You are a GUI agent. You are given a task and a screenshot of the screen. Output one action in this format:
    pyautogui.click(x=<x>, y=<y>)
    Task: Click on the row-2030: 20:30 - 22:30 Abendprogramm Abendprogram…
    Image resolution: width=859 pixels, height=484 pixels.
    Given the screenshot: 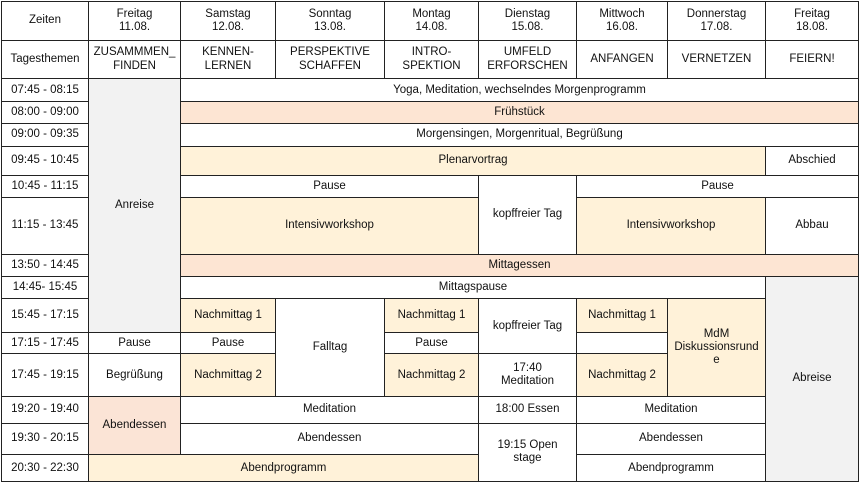 What is the action you would take?
    pyautogui.click(x=430, y=468)
    